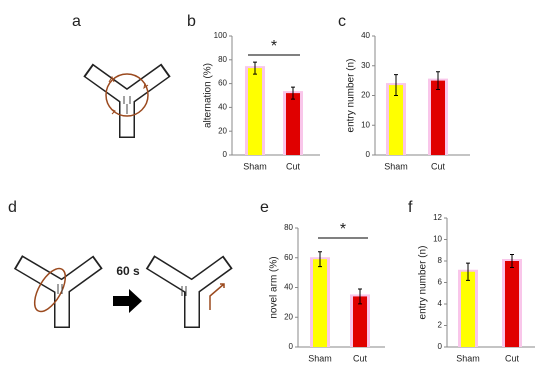  What do you see at coordinates (274, 287) in the screenshot?
I see `y-axis-label: novel arm (%)` at bounding box center [274, 287].